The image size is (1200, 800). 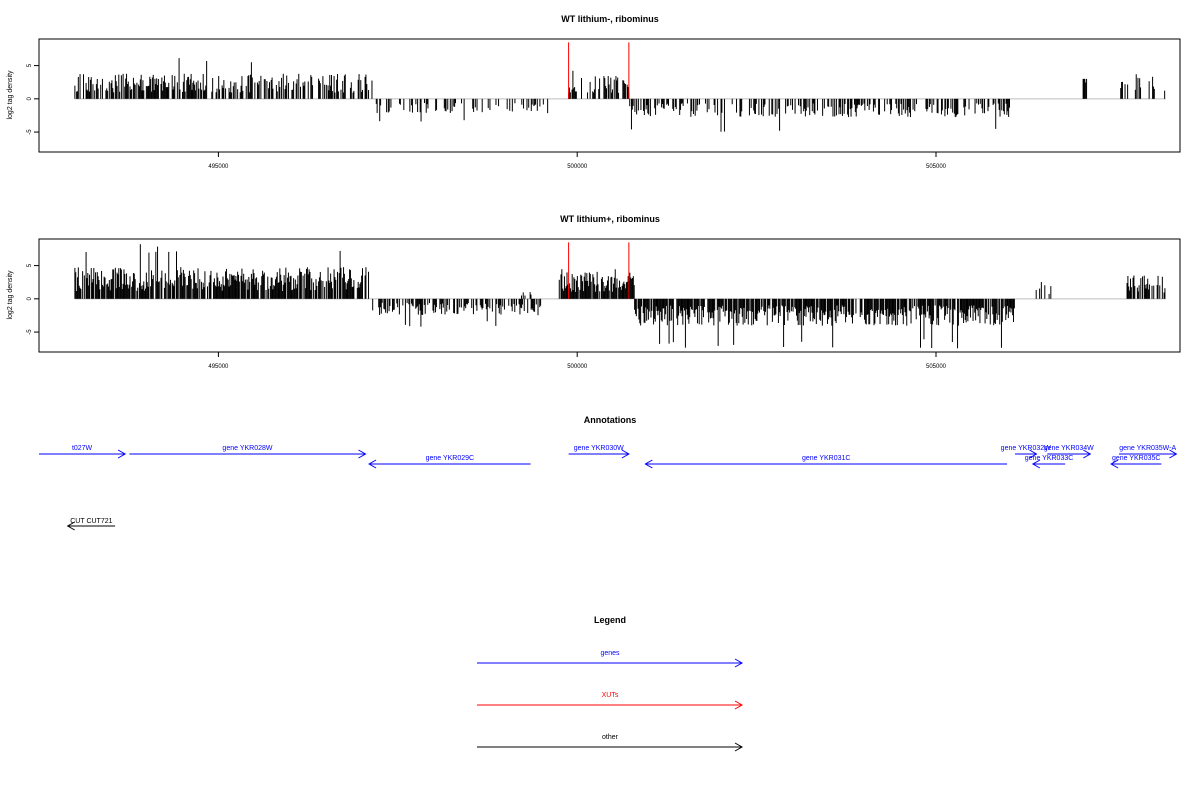 I want to click on legend-items: genes XUTs other, so click(x=610, y=701).